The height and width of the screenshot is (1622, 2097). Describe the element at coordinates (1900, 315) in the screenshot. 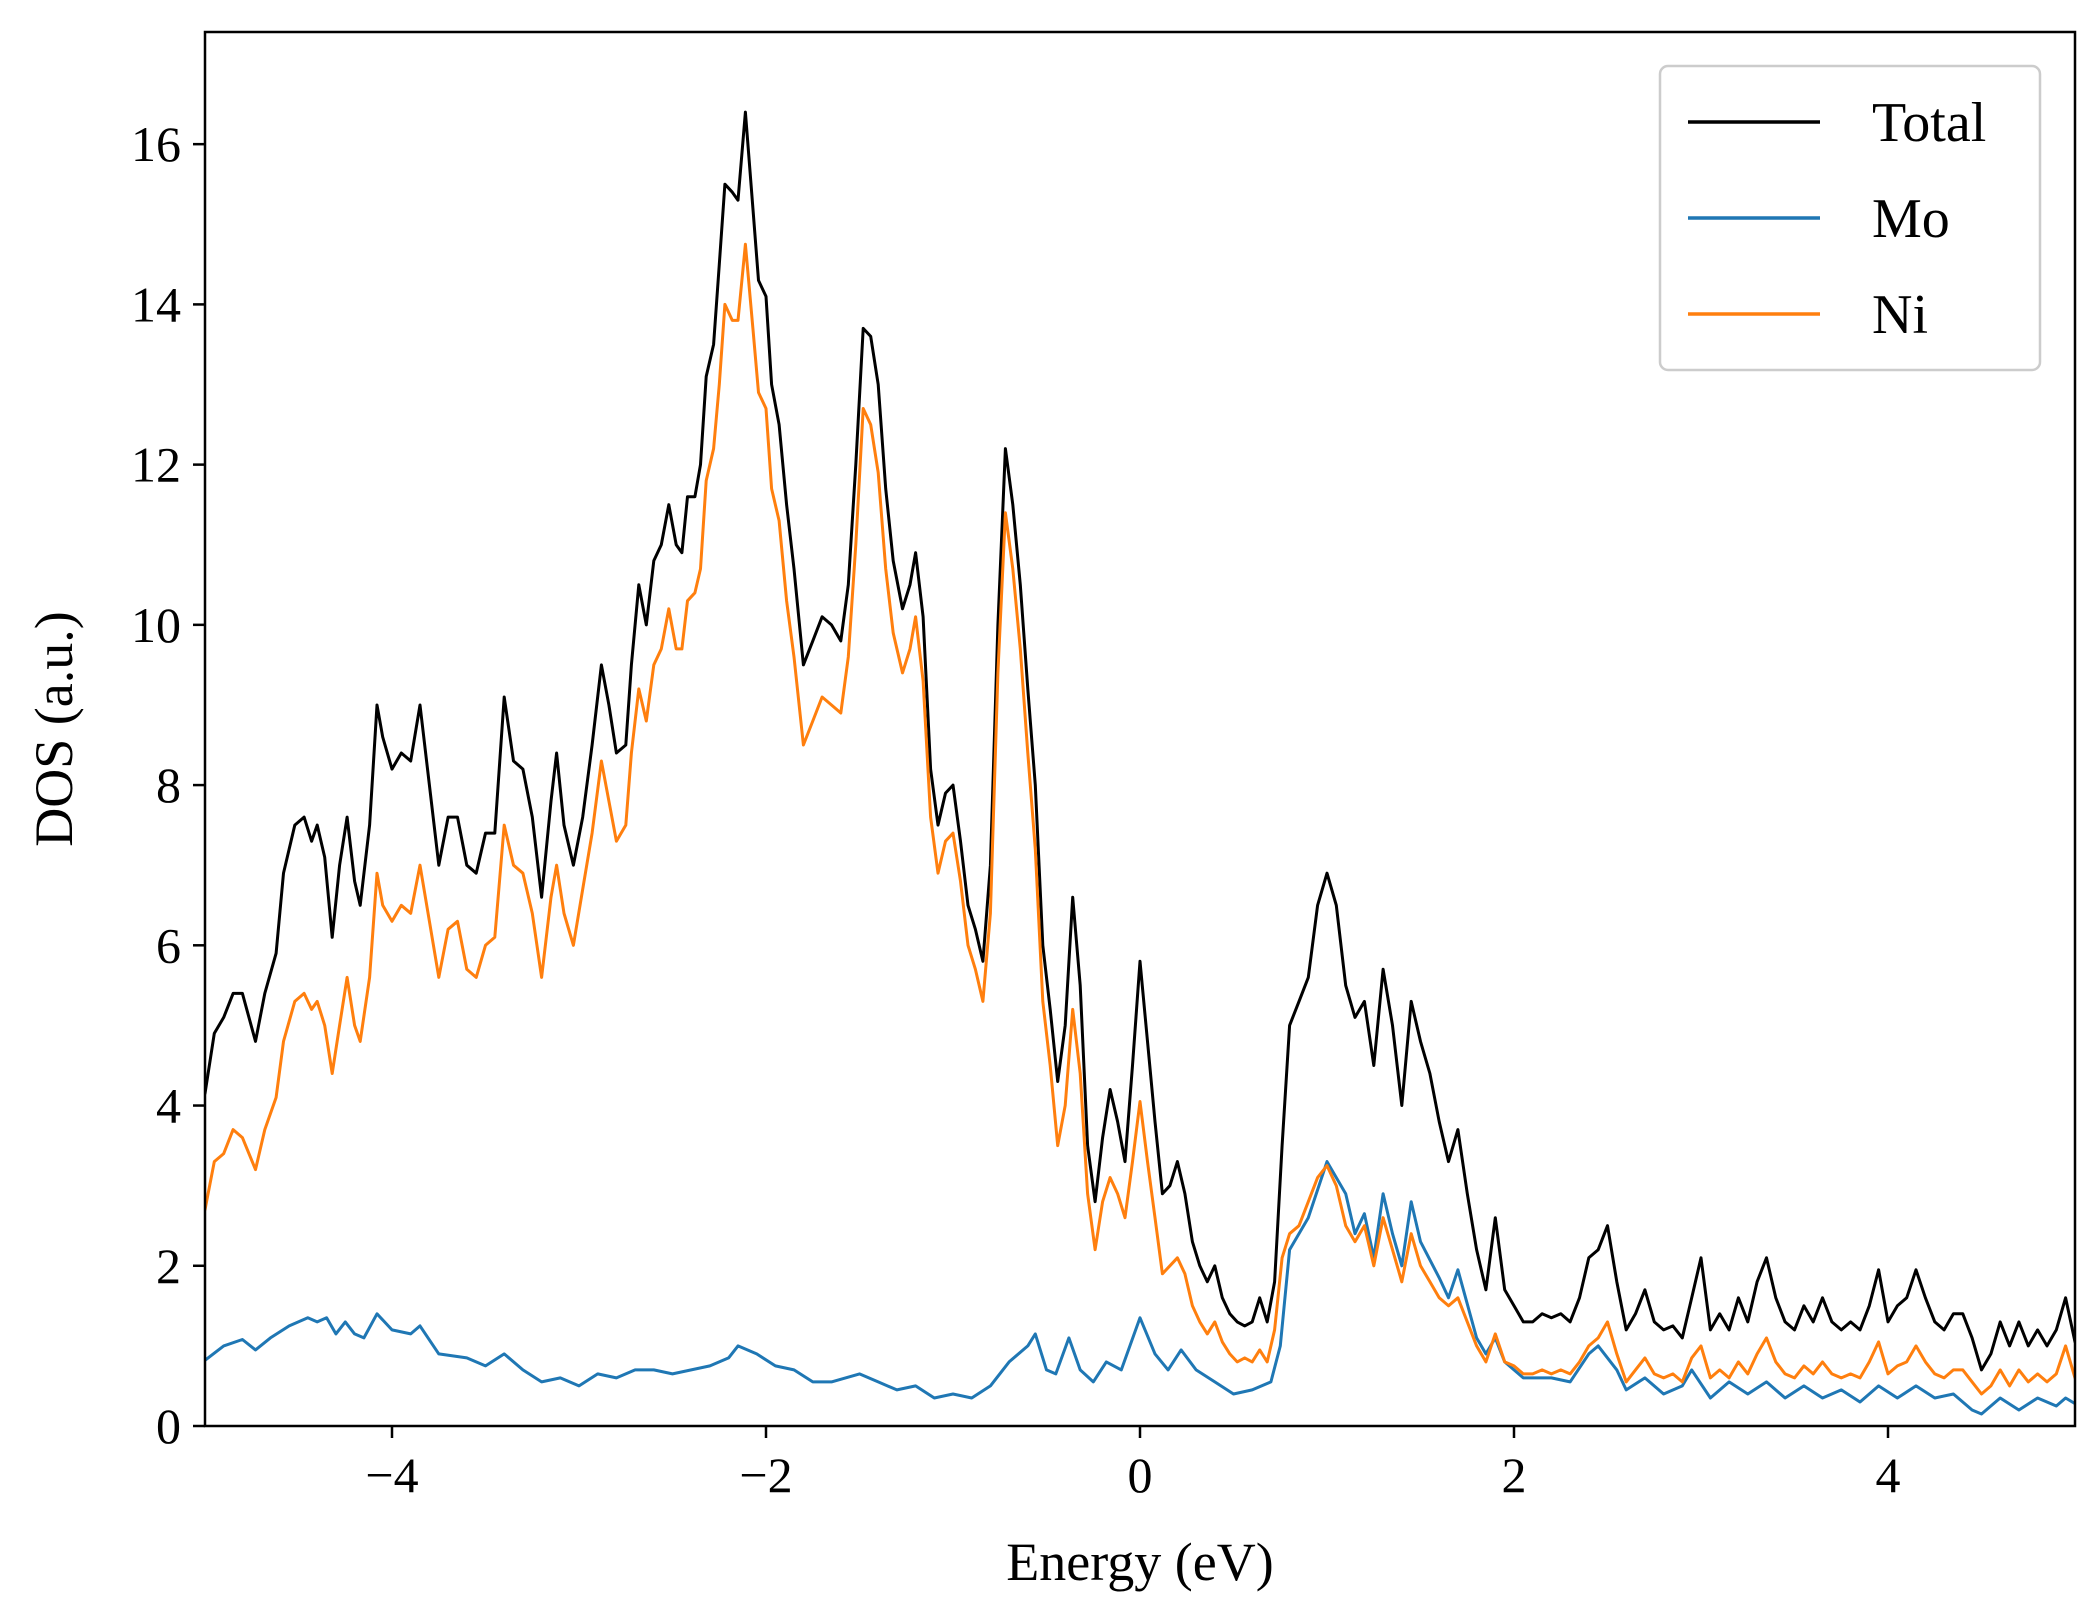

I see `legend-label-ni: Ni` at that location.